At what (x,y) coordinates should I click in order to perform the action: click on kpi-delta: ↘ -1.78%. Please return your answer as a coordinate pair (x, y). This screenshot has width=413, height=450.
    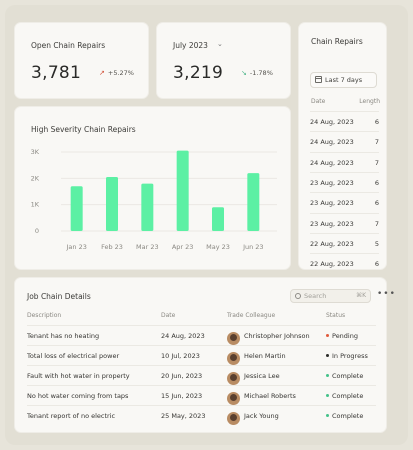
    Looking at the image, I should click on (257, 73).